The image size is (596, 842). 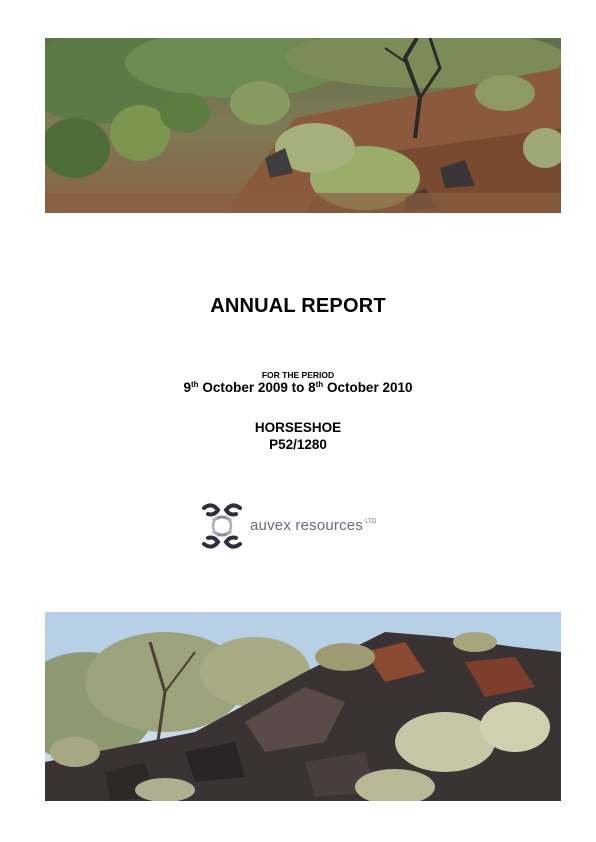 I want to click on period-start-day: 9, so click(x=187, y=387).